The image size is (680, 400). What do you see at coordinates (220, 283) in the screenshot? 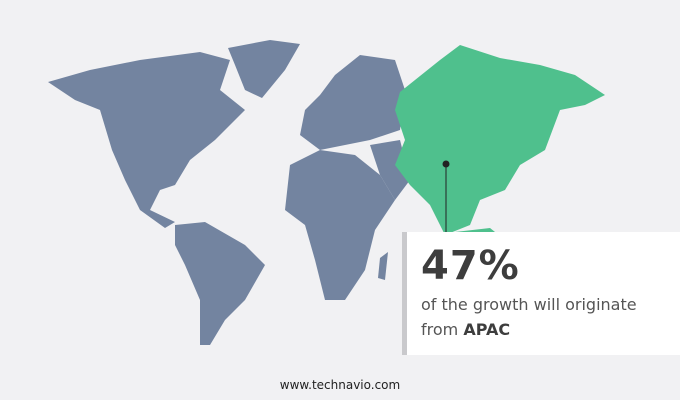
I see `south-america` at bounding box center [220, 283].